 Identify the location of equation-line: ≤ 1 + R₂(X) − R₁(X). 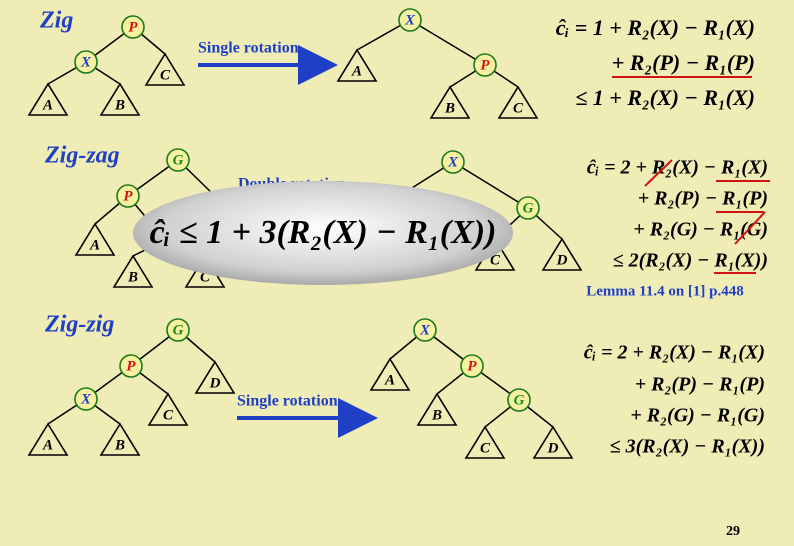
(665, 97).